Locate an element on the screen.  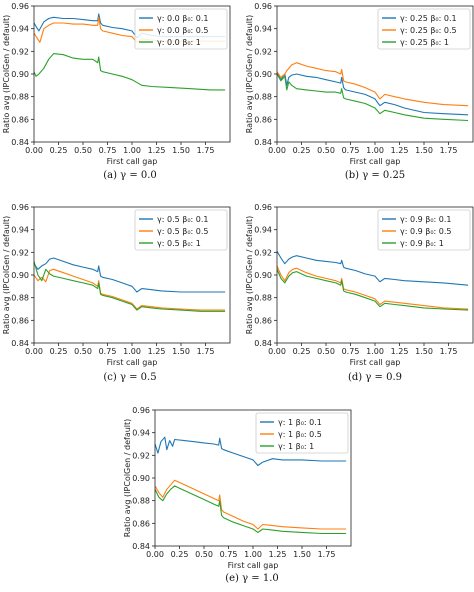
legend-entry-1: γ: 0.25 β₀: 0.1 is located at coordinates (428, 18).